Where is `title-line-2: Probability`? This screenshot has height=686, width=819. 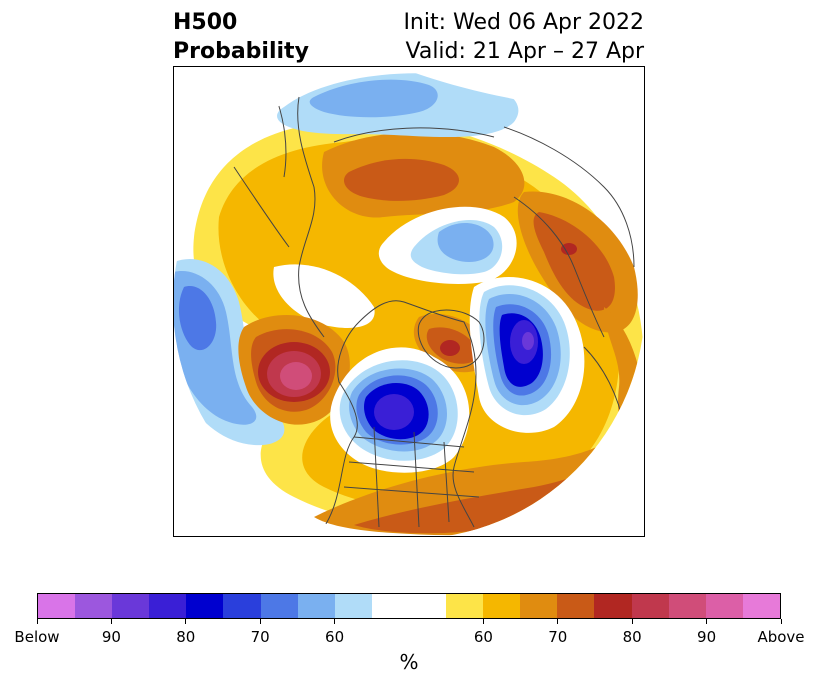 title-line-2: Probability is located at coordinates (241, 51).